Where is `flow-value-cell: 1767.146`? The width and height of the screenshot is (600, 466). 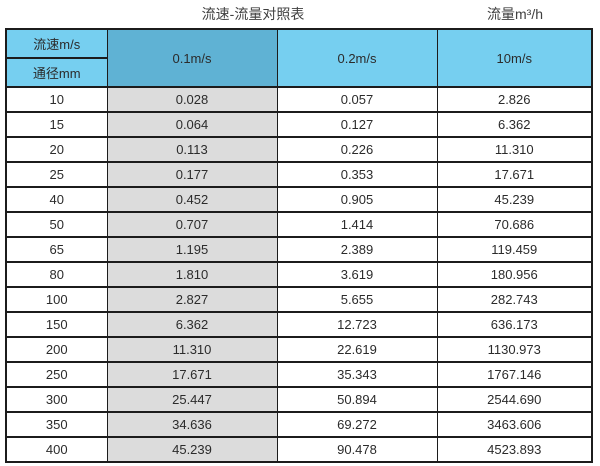
flow-value-cell: 1767.146 is located at coordinates (514, 374).